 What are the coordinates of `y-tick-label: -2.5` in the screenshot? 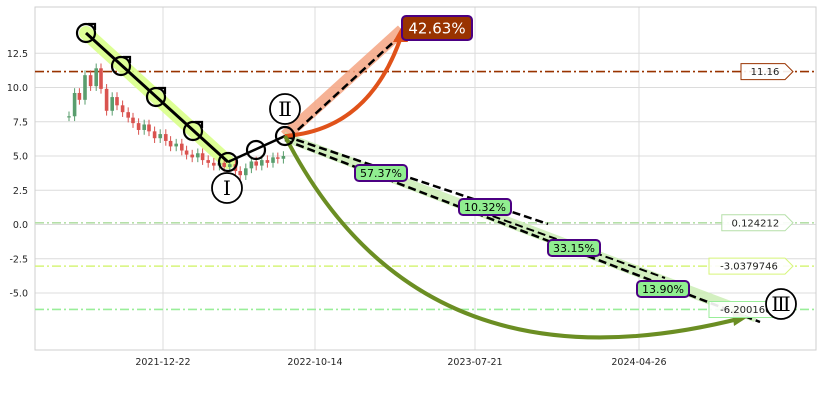 It's located at (18, 259).